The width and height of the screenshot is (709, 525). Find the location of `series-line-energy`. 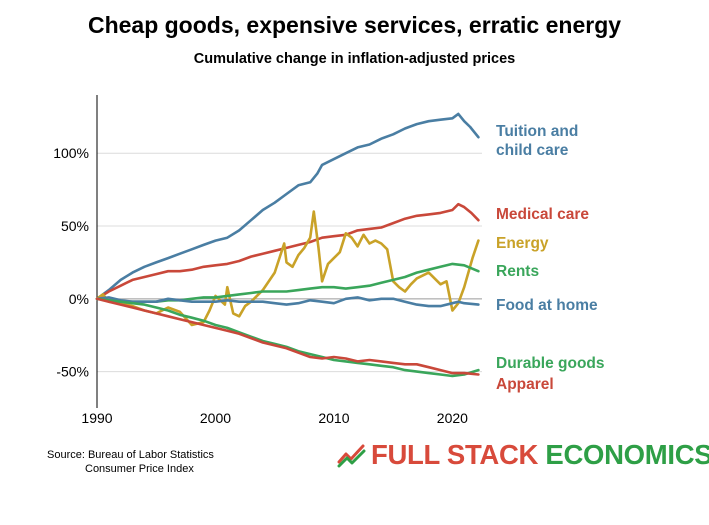

series-line-energy is located at coordinates (287, 268).